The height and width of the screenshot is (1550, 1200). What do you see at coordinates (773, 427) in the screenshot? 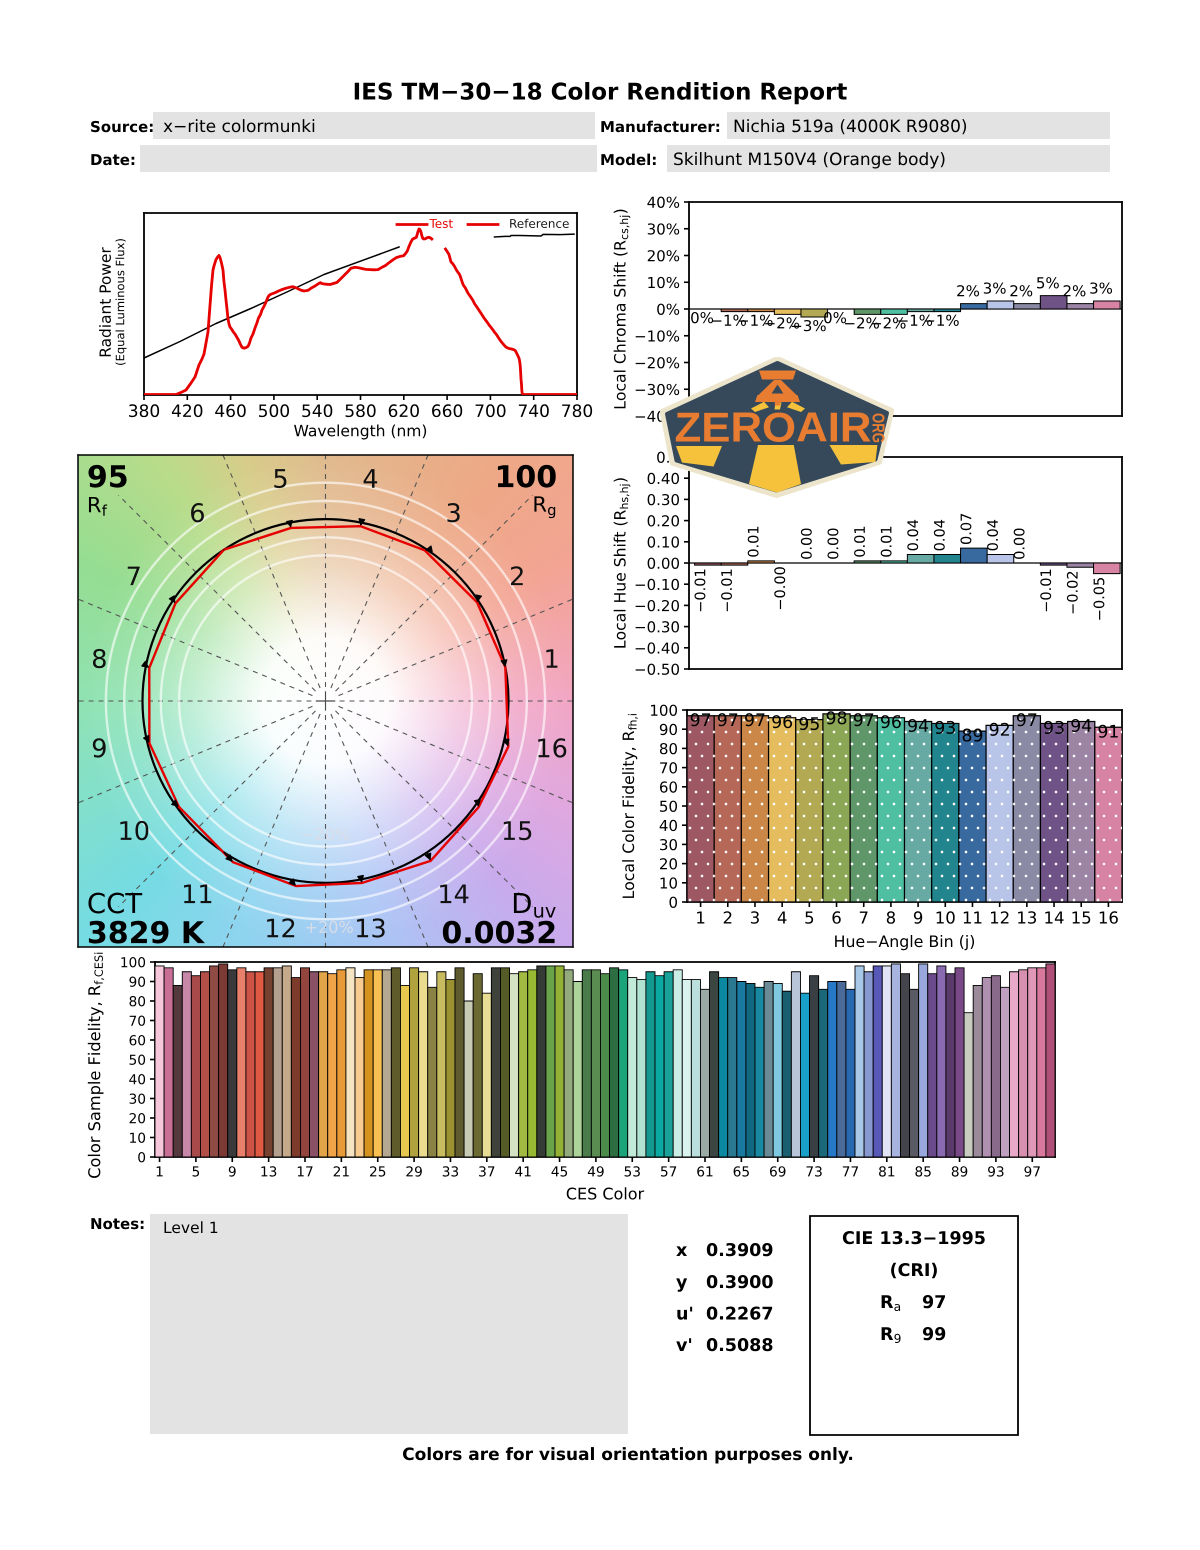
I see `svg-text: ZEROAIR` at bounding box center [773, 427].